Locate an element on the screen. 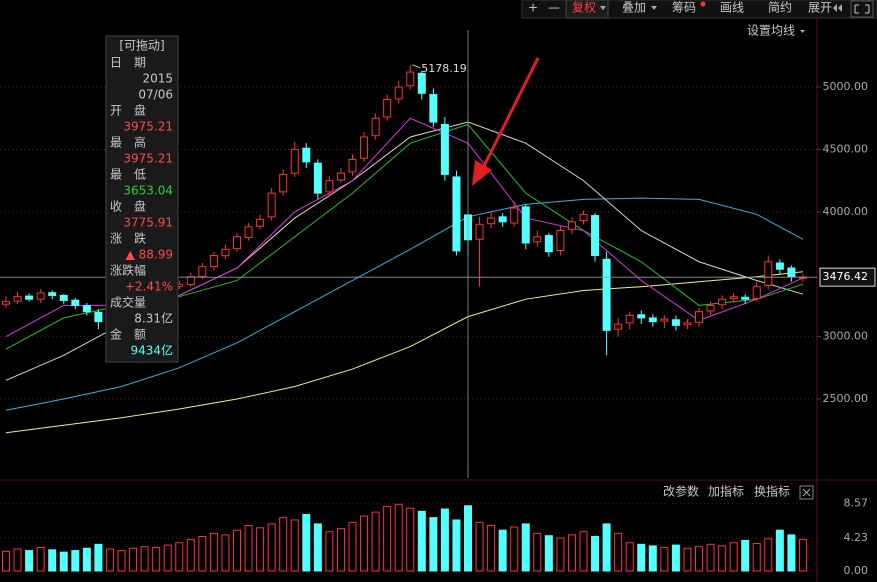 Image resolution: width=877 pixels, height=582 pixels. peak-leader is located at coordinates (416, 66).